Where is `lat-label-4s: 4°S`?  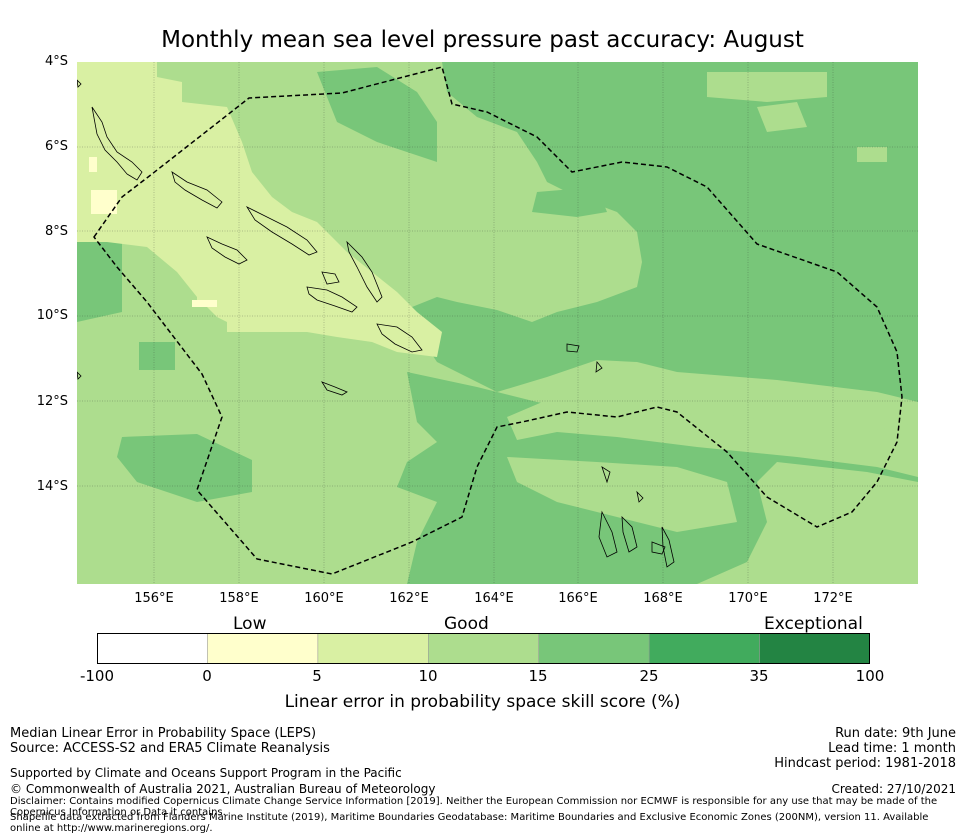 lat-label-4s: 4°S is located at coordinates (56, 61).